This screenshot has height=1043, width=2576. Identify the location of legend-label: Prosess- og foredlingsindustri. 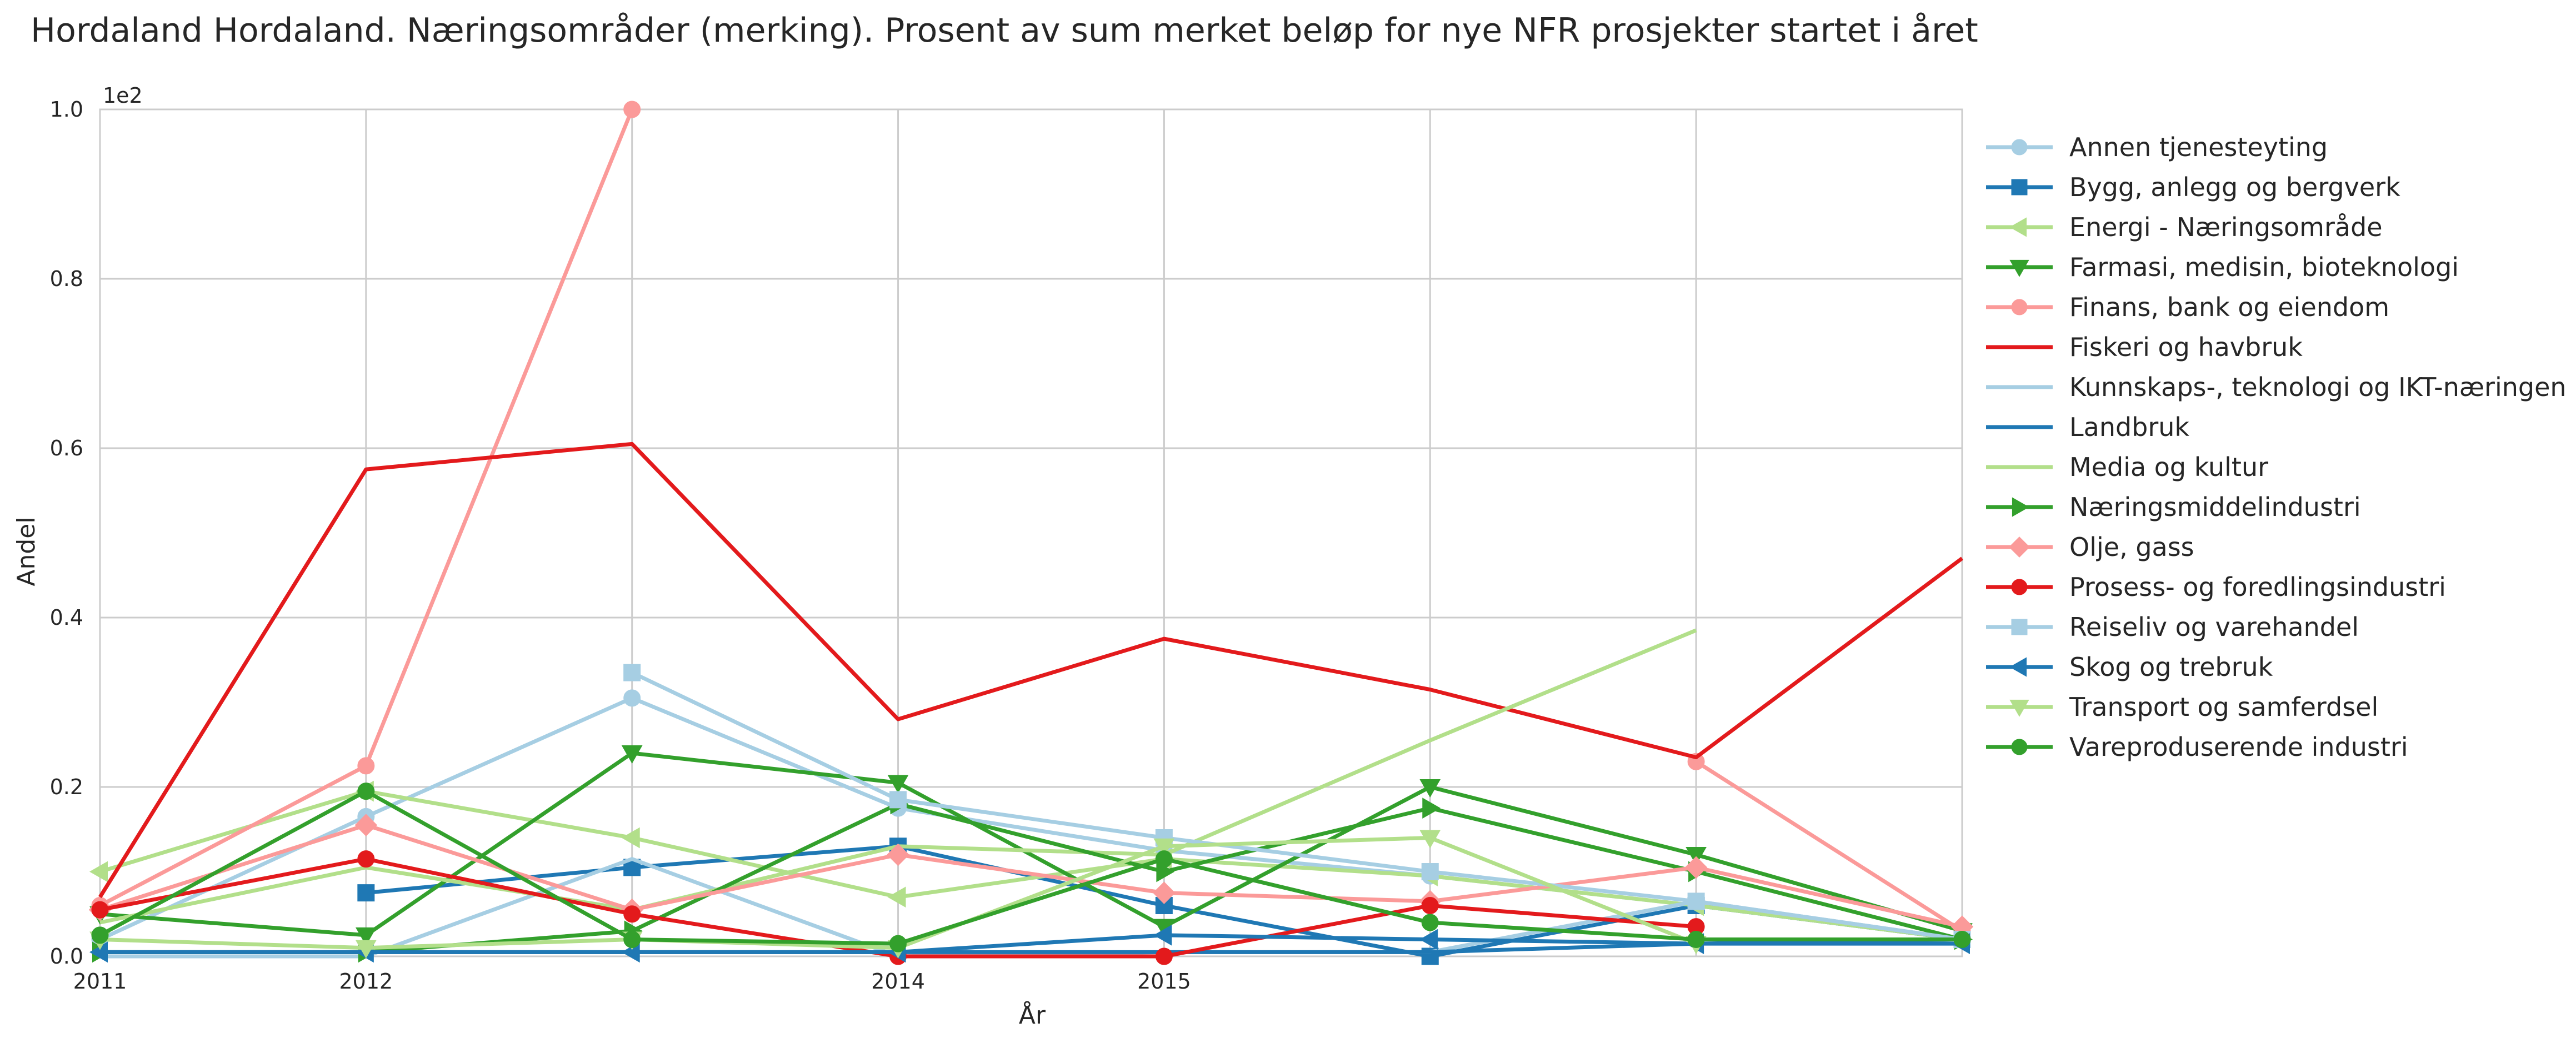
(2257, 587).